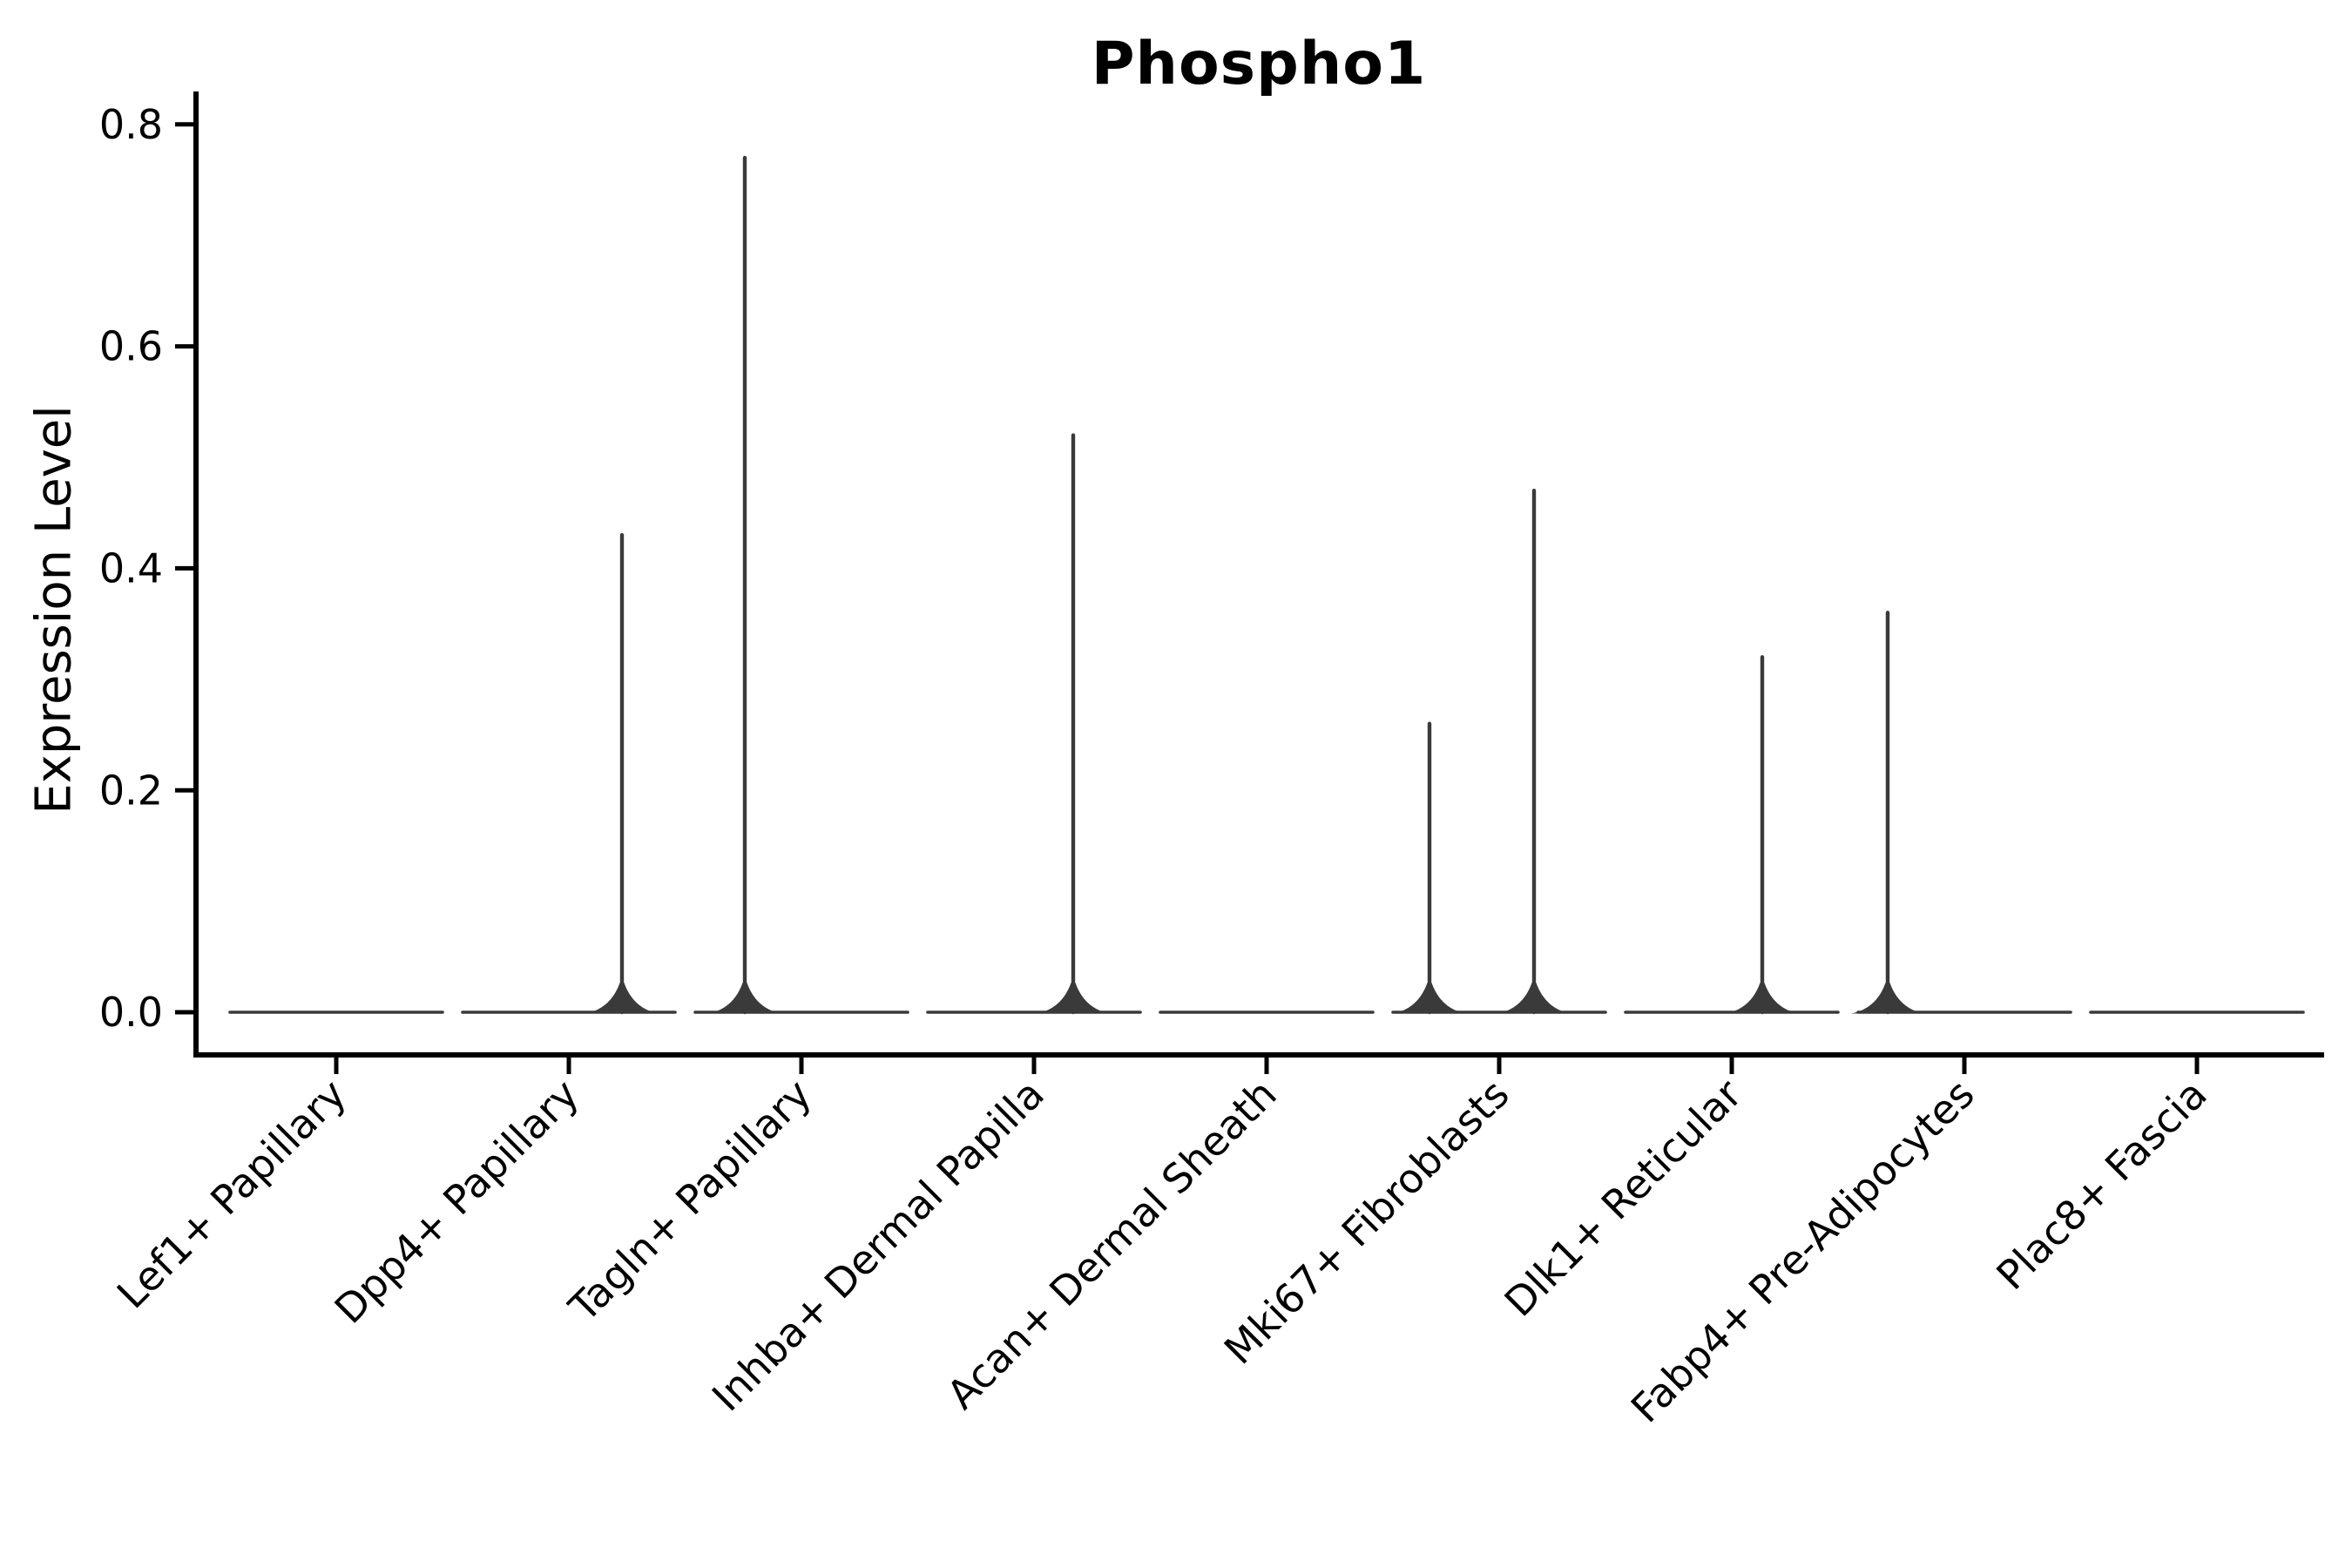 The height and width of the screenshot is (1568, 2352). Describe the element at coordinates (1624, 1198) in the screenshot. I see `x-tick-label: Dlk1+ Reticular` at that location.